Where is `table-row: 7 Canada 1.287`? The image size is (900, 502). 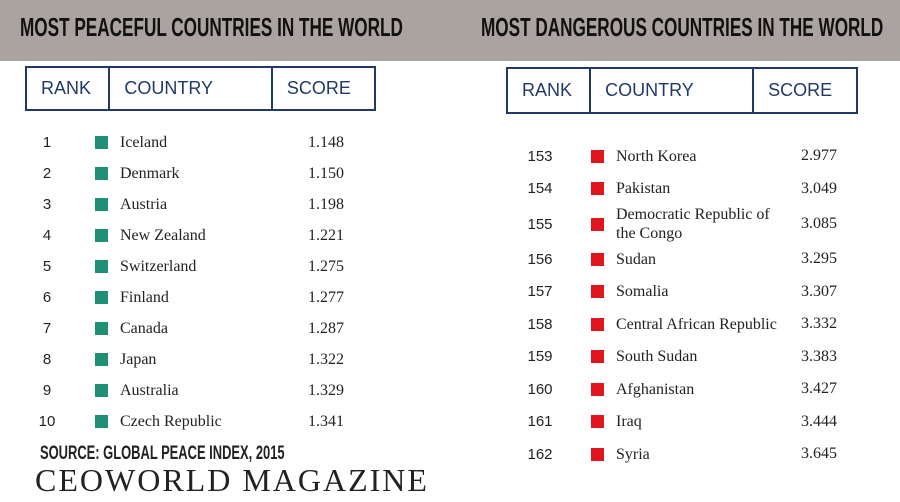
table-row: 7 Canada 1.287 is located at coordinates (184, 328).